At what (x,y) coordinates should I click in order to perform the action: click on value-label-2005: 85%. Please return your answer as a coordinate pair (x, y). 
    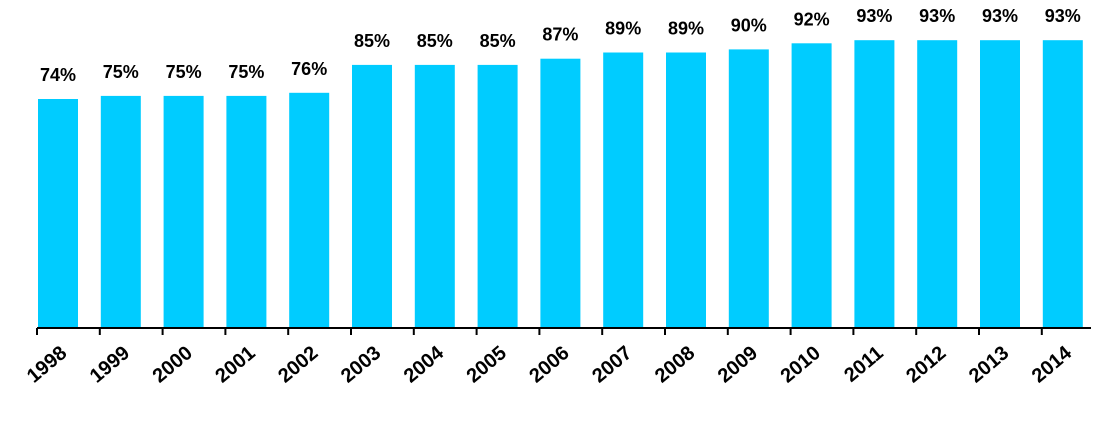
    Looking at the image, I should click on (498, 41).